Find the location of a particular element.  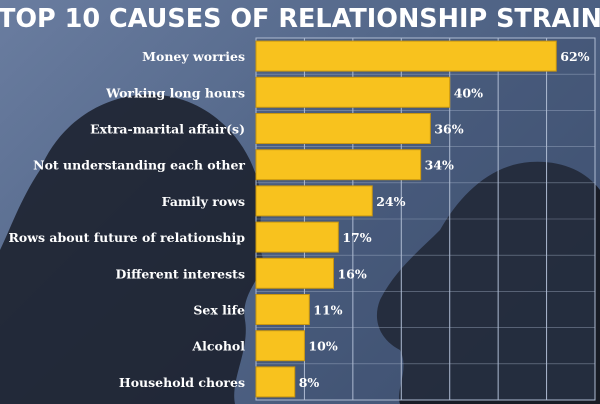

value-label: 24% is located at coordinates (390, 201).